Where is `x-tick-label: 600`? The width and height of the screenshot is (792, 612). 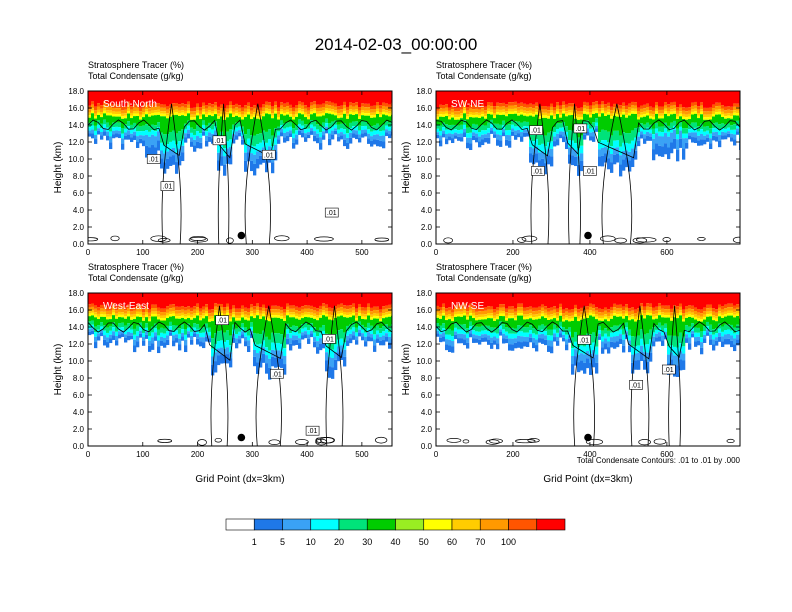
x-tick-label: 600 is located at coordinates (667, 252).